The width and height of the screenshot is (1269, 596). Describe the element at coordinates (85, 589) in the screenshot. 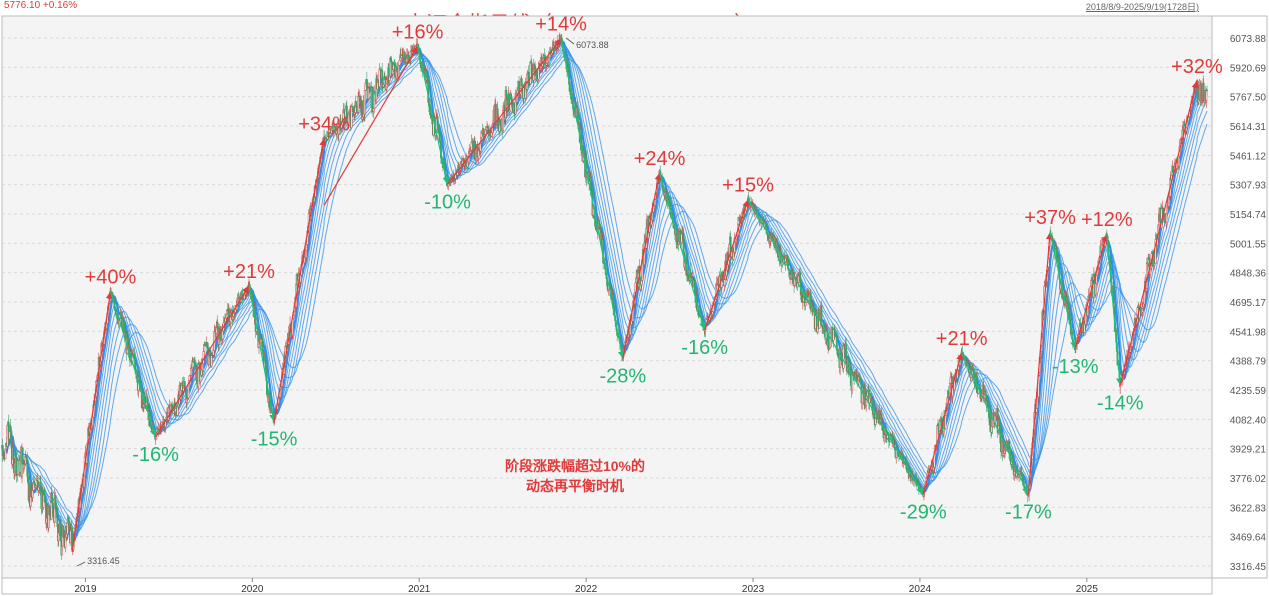

I see `x-tick-label: 2019` at that location.